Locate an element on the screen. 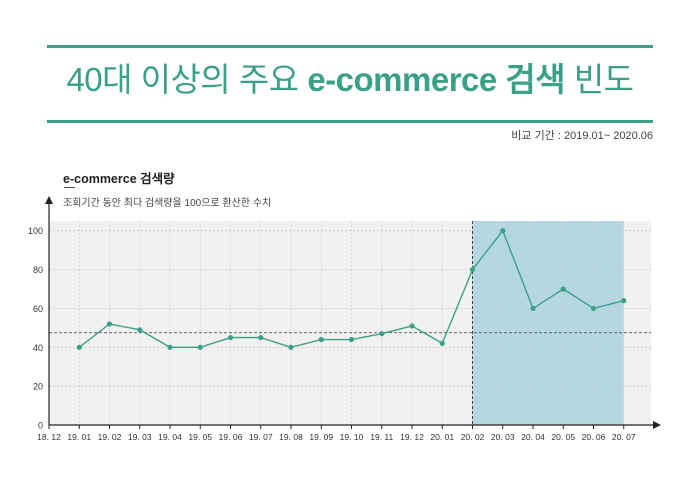  title-rule-bottom is located at coordinates (350, 121).